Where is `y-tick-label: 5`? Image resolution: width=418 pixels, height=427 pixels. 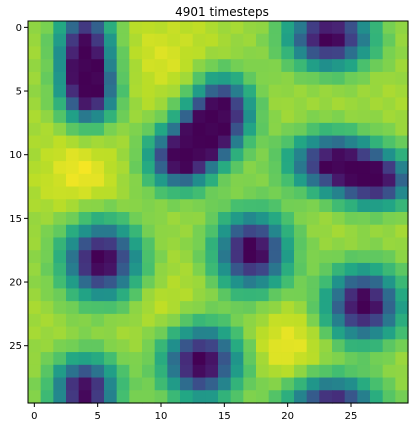
y-tick-label: 5 is located at coordinates (19, 92).